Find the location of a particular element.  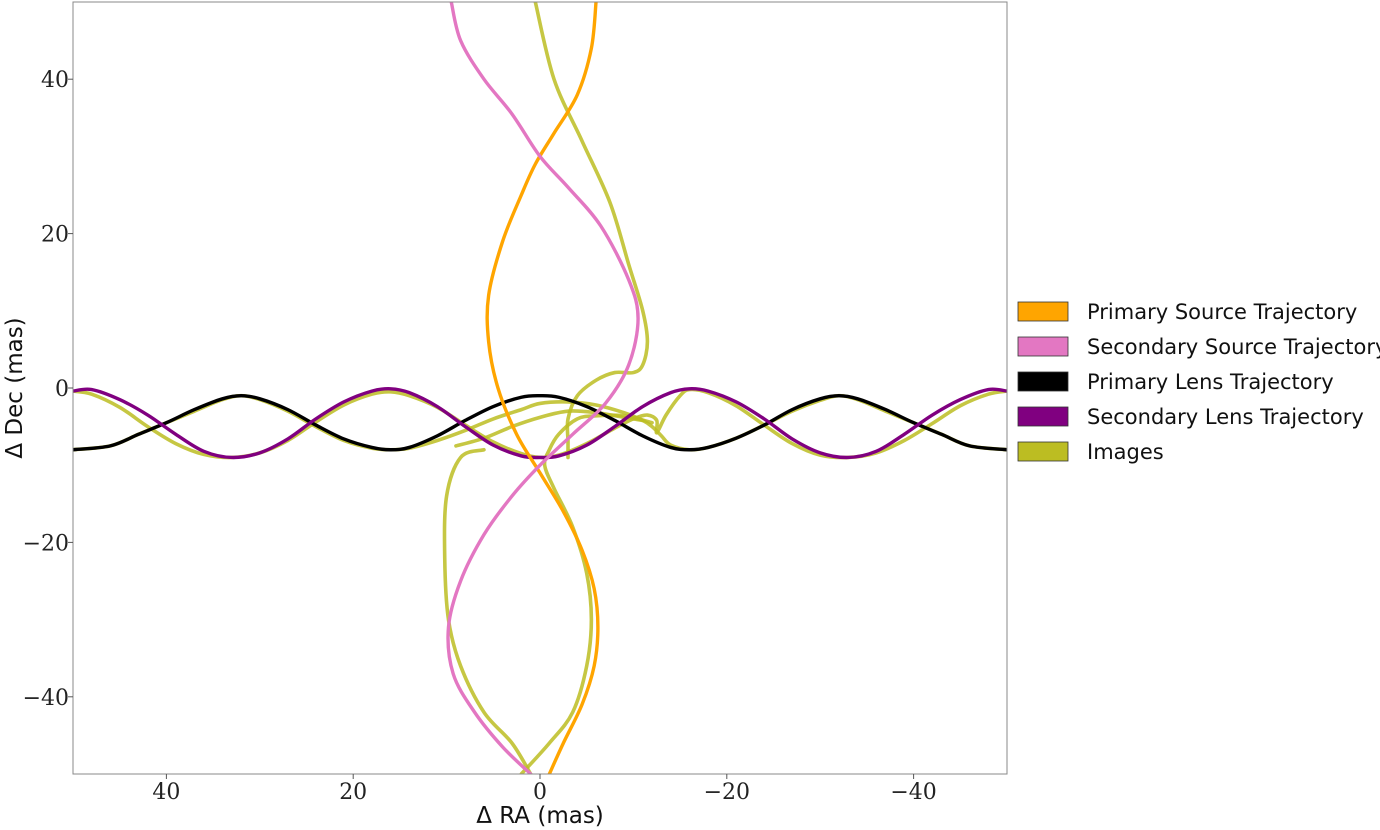

legend-entry: Secondary Source Trajectory is located at coordinates (1198, 347).